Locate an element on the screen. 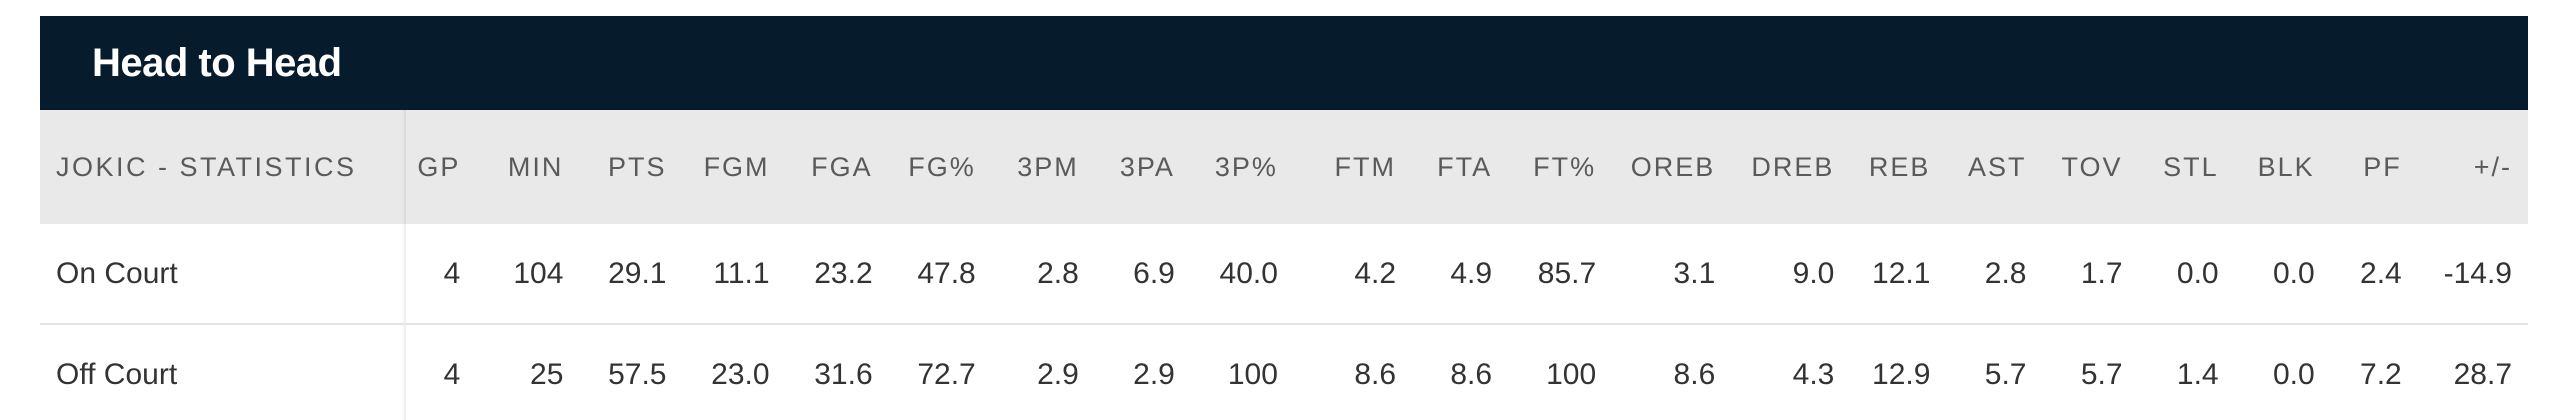  cell-3pm: 2.8 is located at coordinates (1058, 273).